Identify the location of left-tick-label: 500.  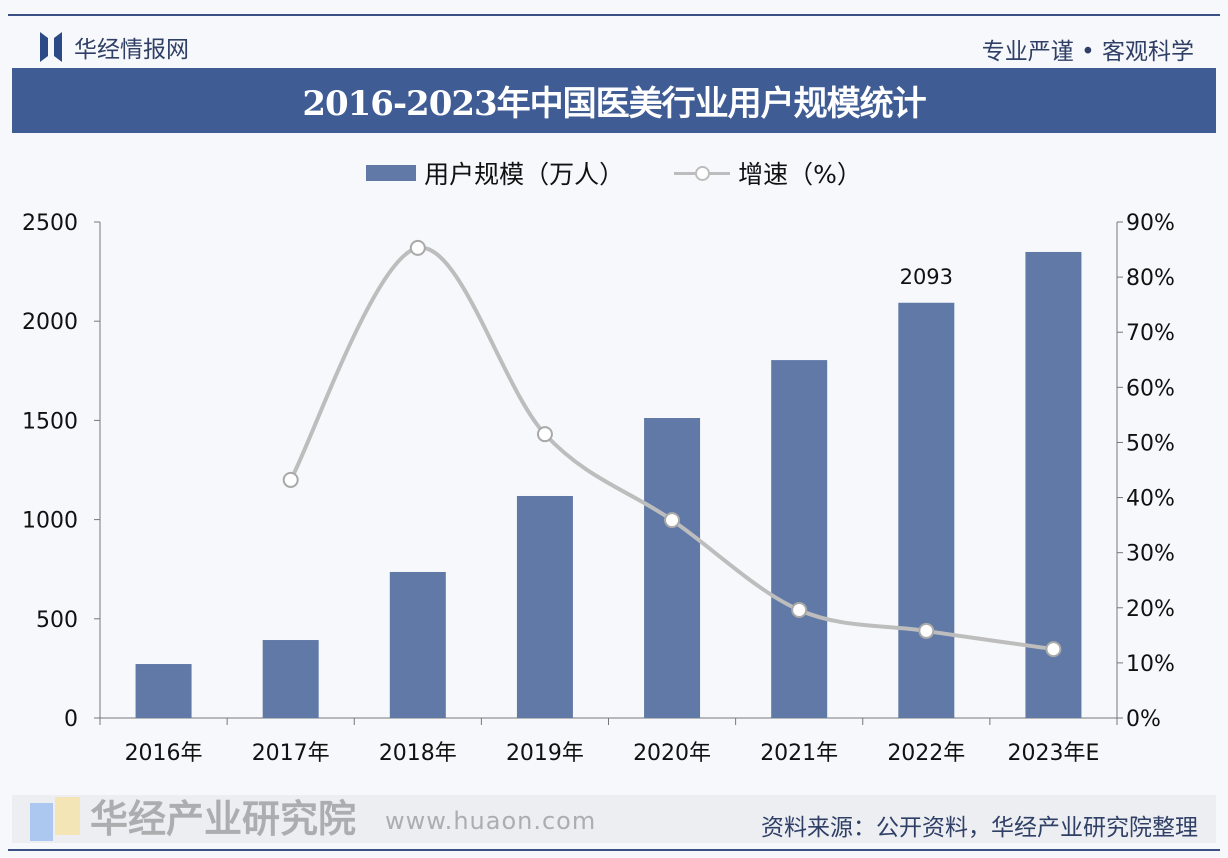
(57, 620).